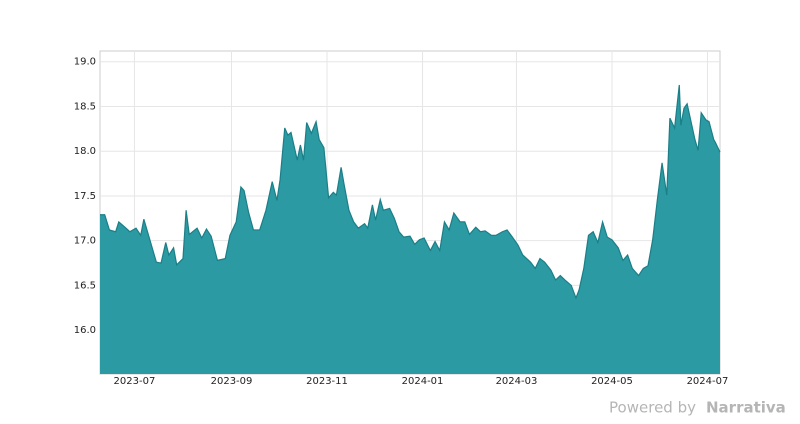 The image size is (800, 424). Describe the element at coordinates (652, 408) in the screenshot. I see `watermark-prefix: Powered by` at that location.